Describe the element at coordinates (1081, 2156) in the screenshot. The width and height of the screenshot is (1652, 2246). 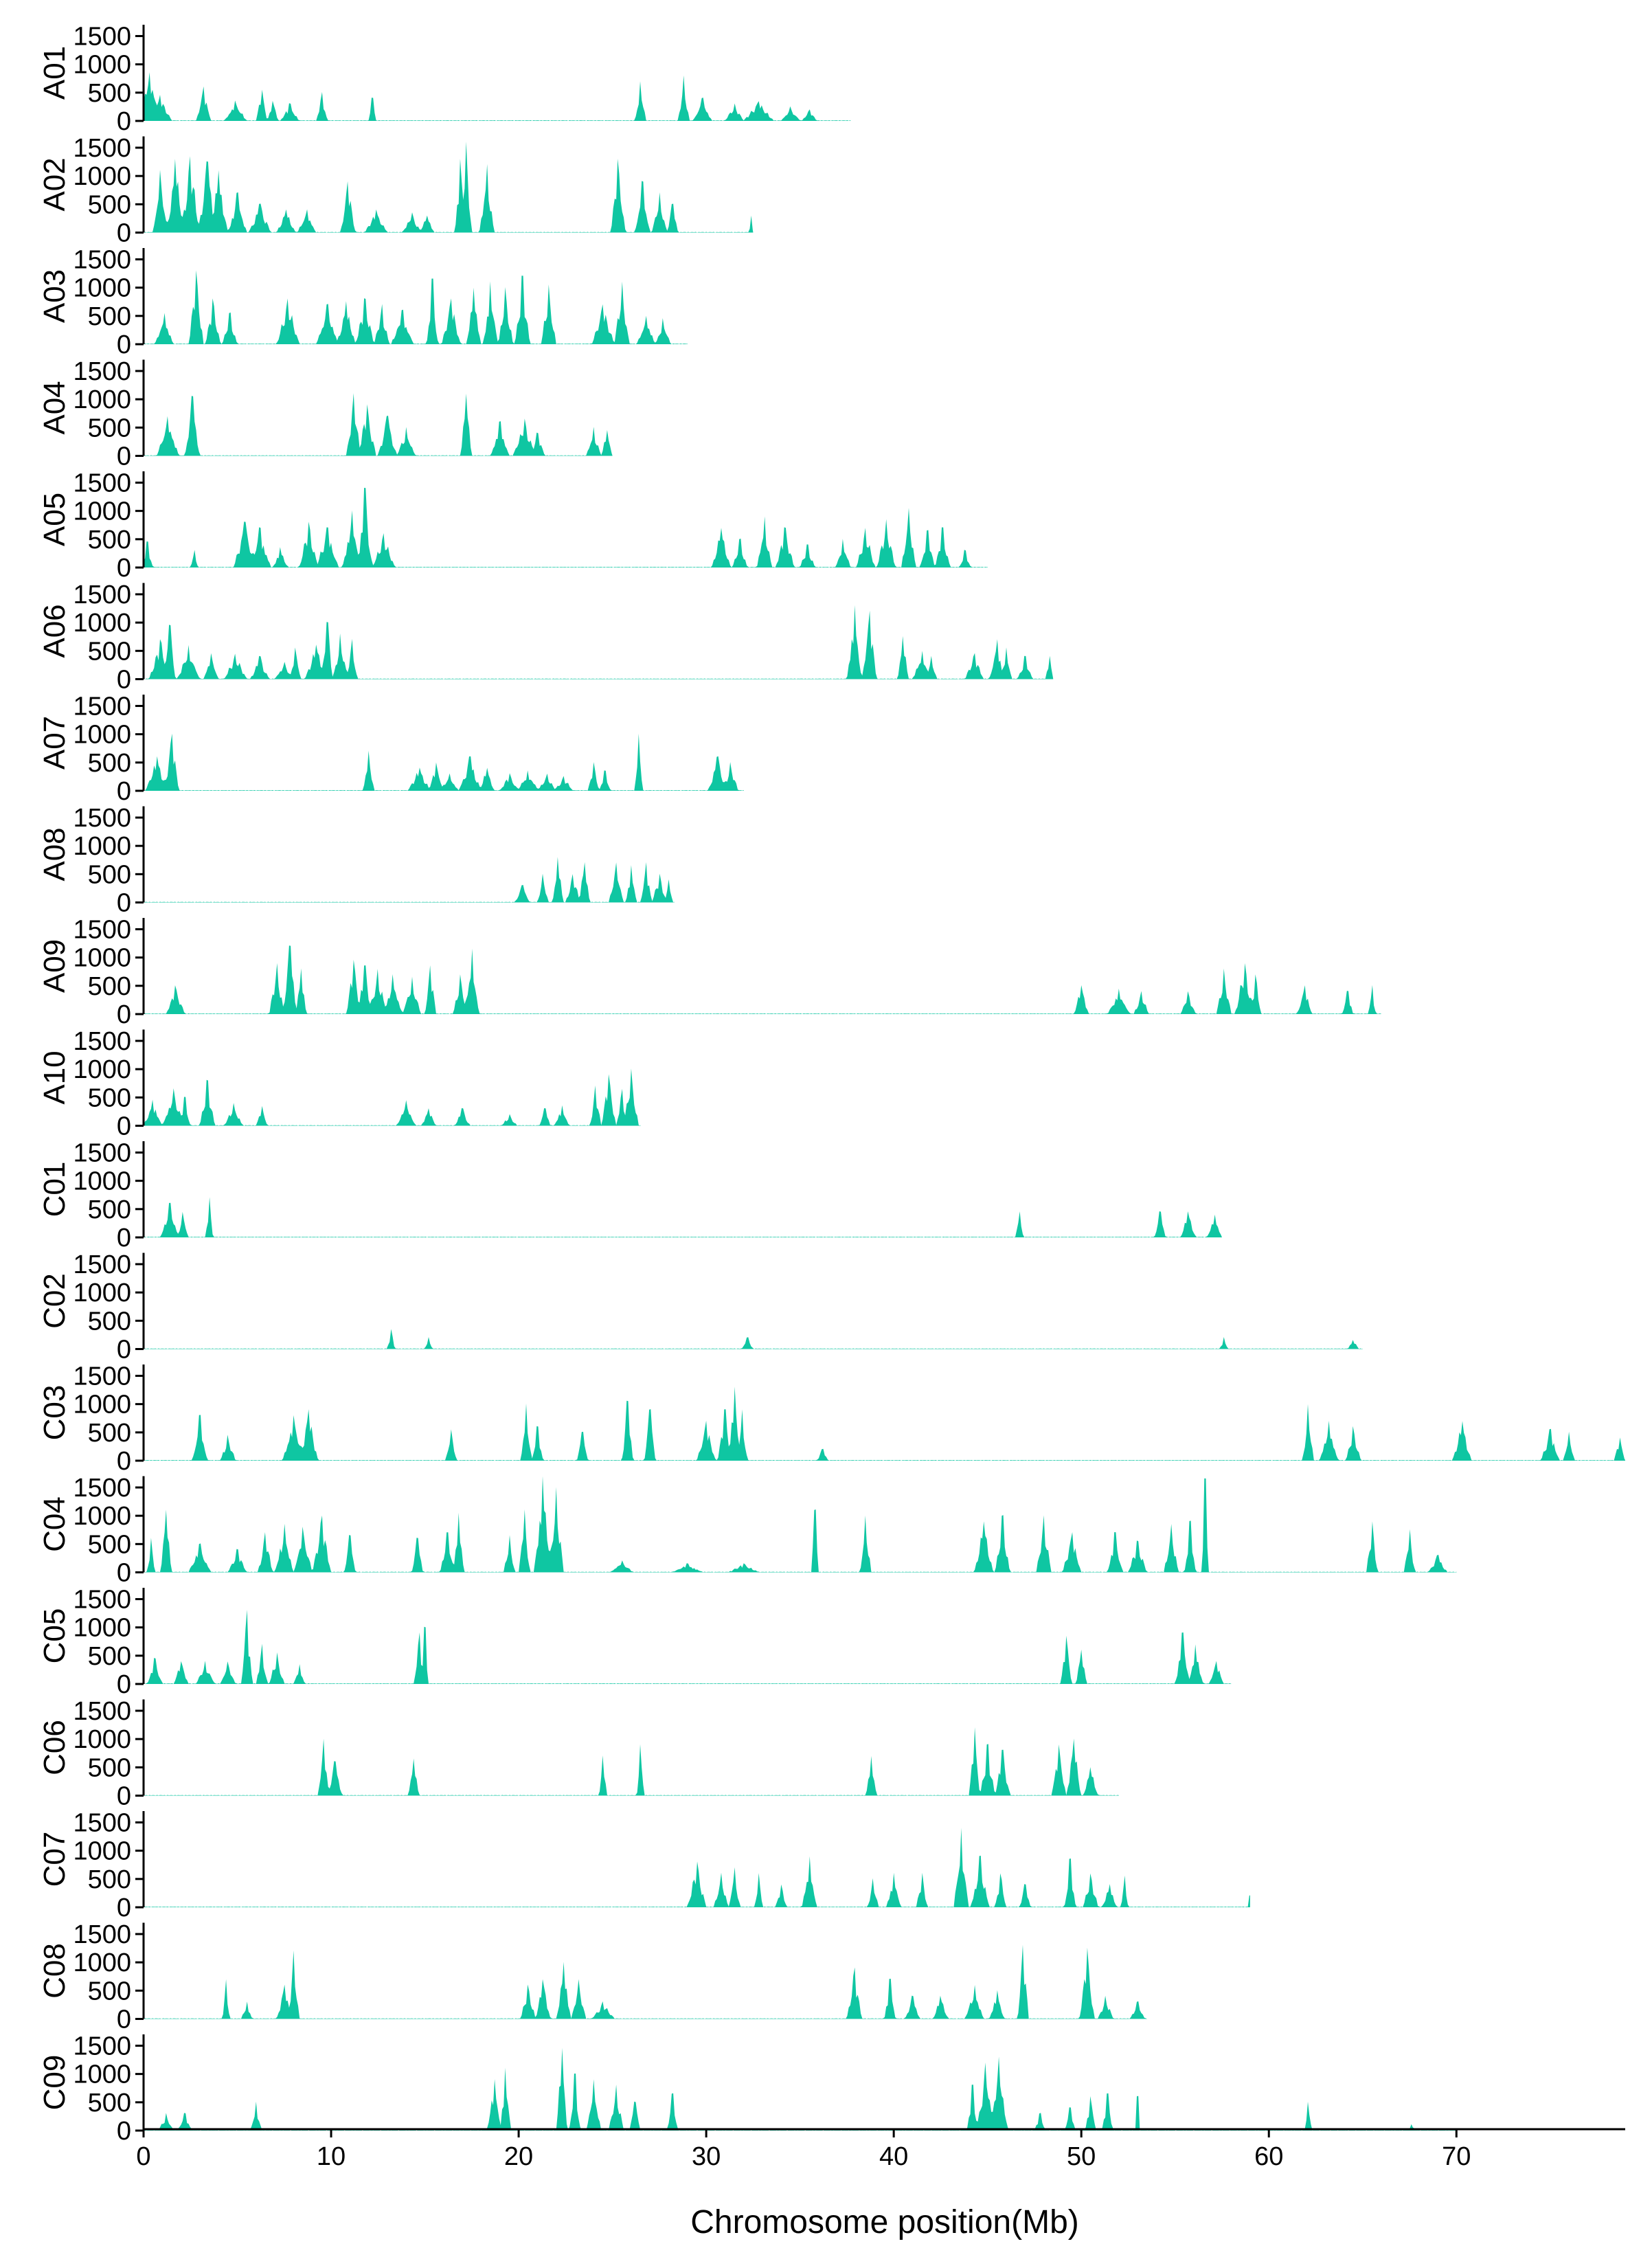
I see `x-tick-label: 50` at that location.